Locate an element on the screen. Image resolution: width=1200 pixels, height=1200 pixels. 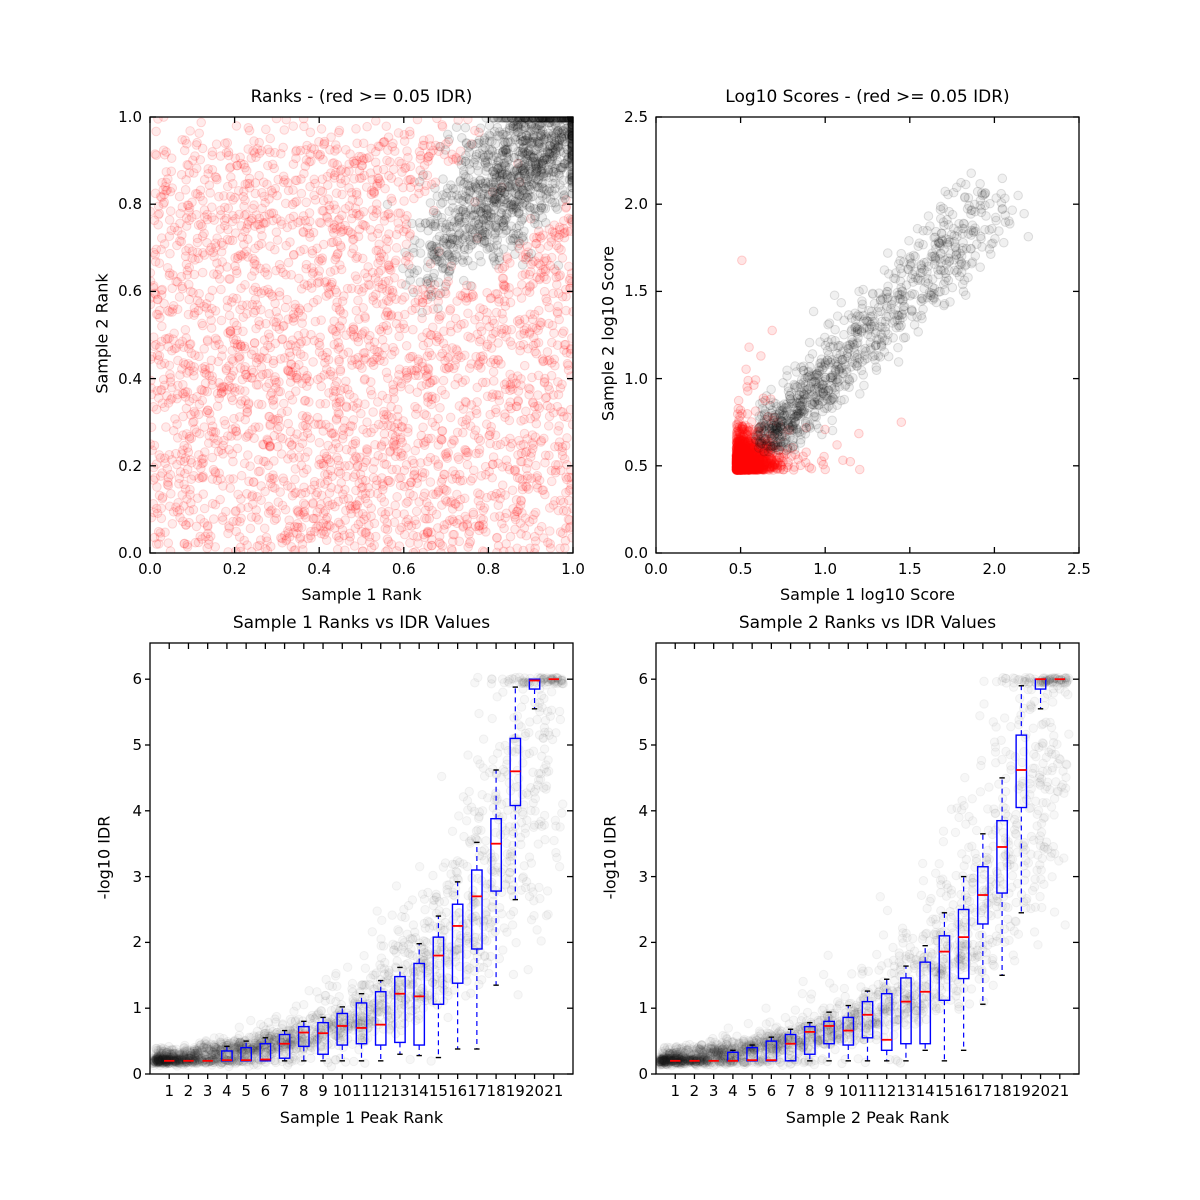
y-tick-label: 0.2 is located at coordinates (130, 465).